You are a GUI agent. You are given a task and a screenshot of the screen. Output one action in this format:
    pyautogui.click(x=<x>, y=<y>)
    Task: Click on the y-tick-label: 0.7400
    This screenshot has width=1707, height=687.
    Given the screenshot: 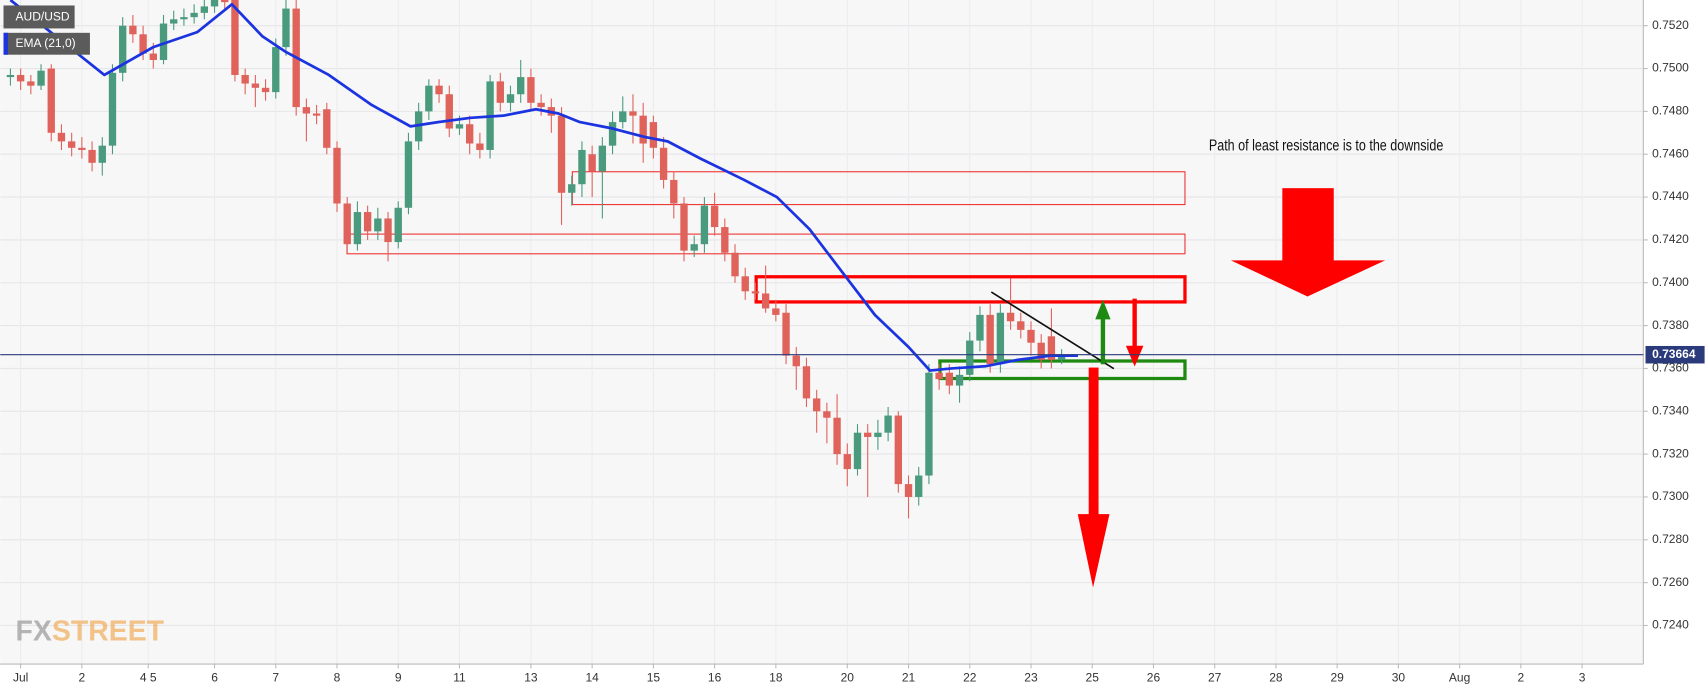 What is the action you would take?
    pyautogui.click(x=1670, y=282)
    